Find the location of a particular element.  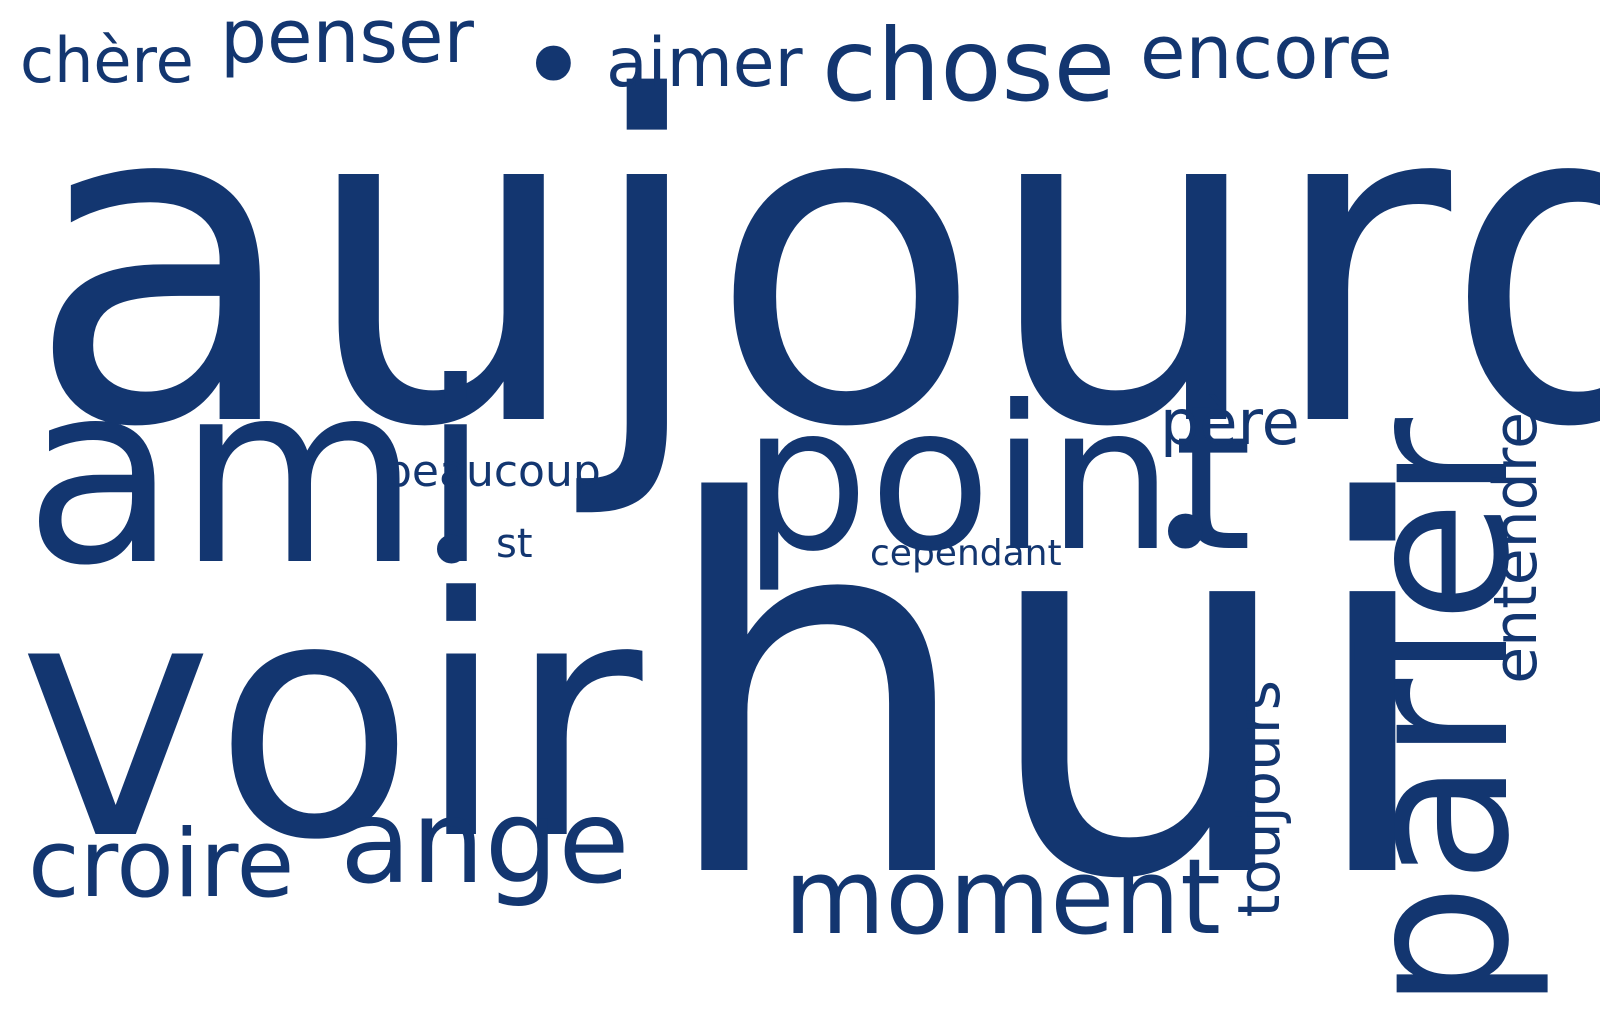

word-voir: voir is located at coordinates (330, 720).